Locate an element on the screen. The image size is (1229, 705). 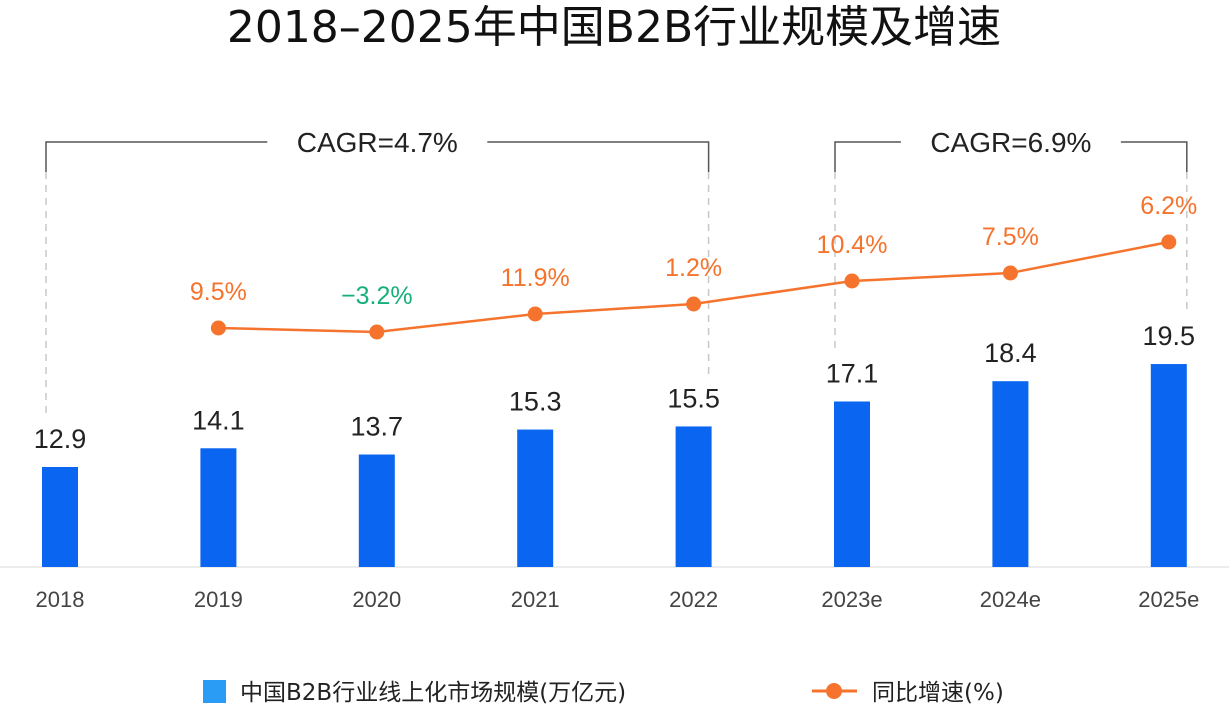
x-tick-label: 2025e is located at coordinates (1168, 599).